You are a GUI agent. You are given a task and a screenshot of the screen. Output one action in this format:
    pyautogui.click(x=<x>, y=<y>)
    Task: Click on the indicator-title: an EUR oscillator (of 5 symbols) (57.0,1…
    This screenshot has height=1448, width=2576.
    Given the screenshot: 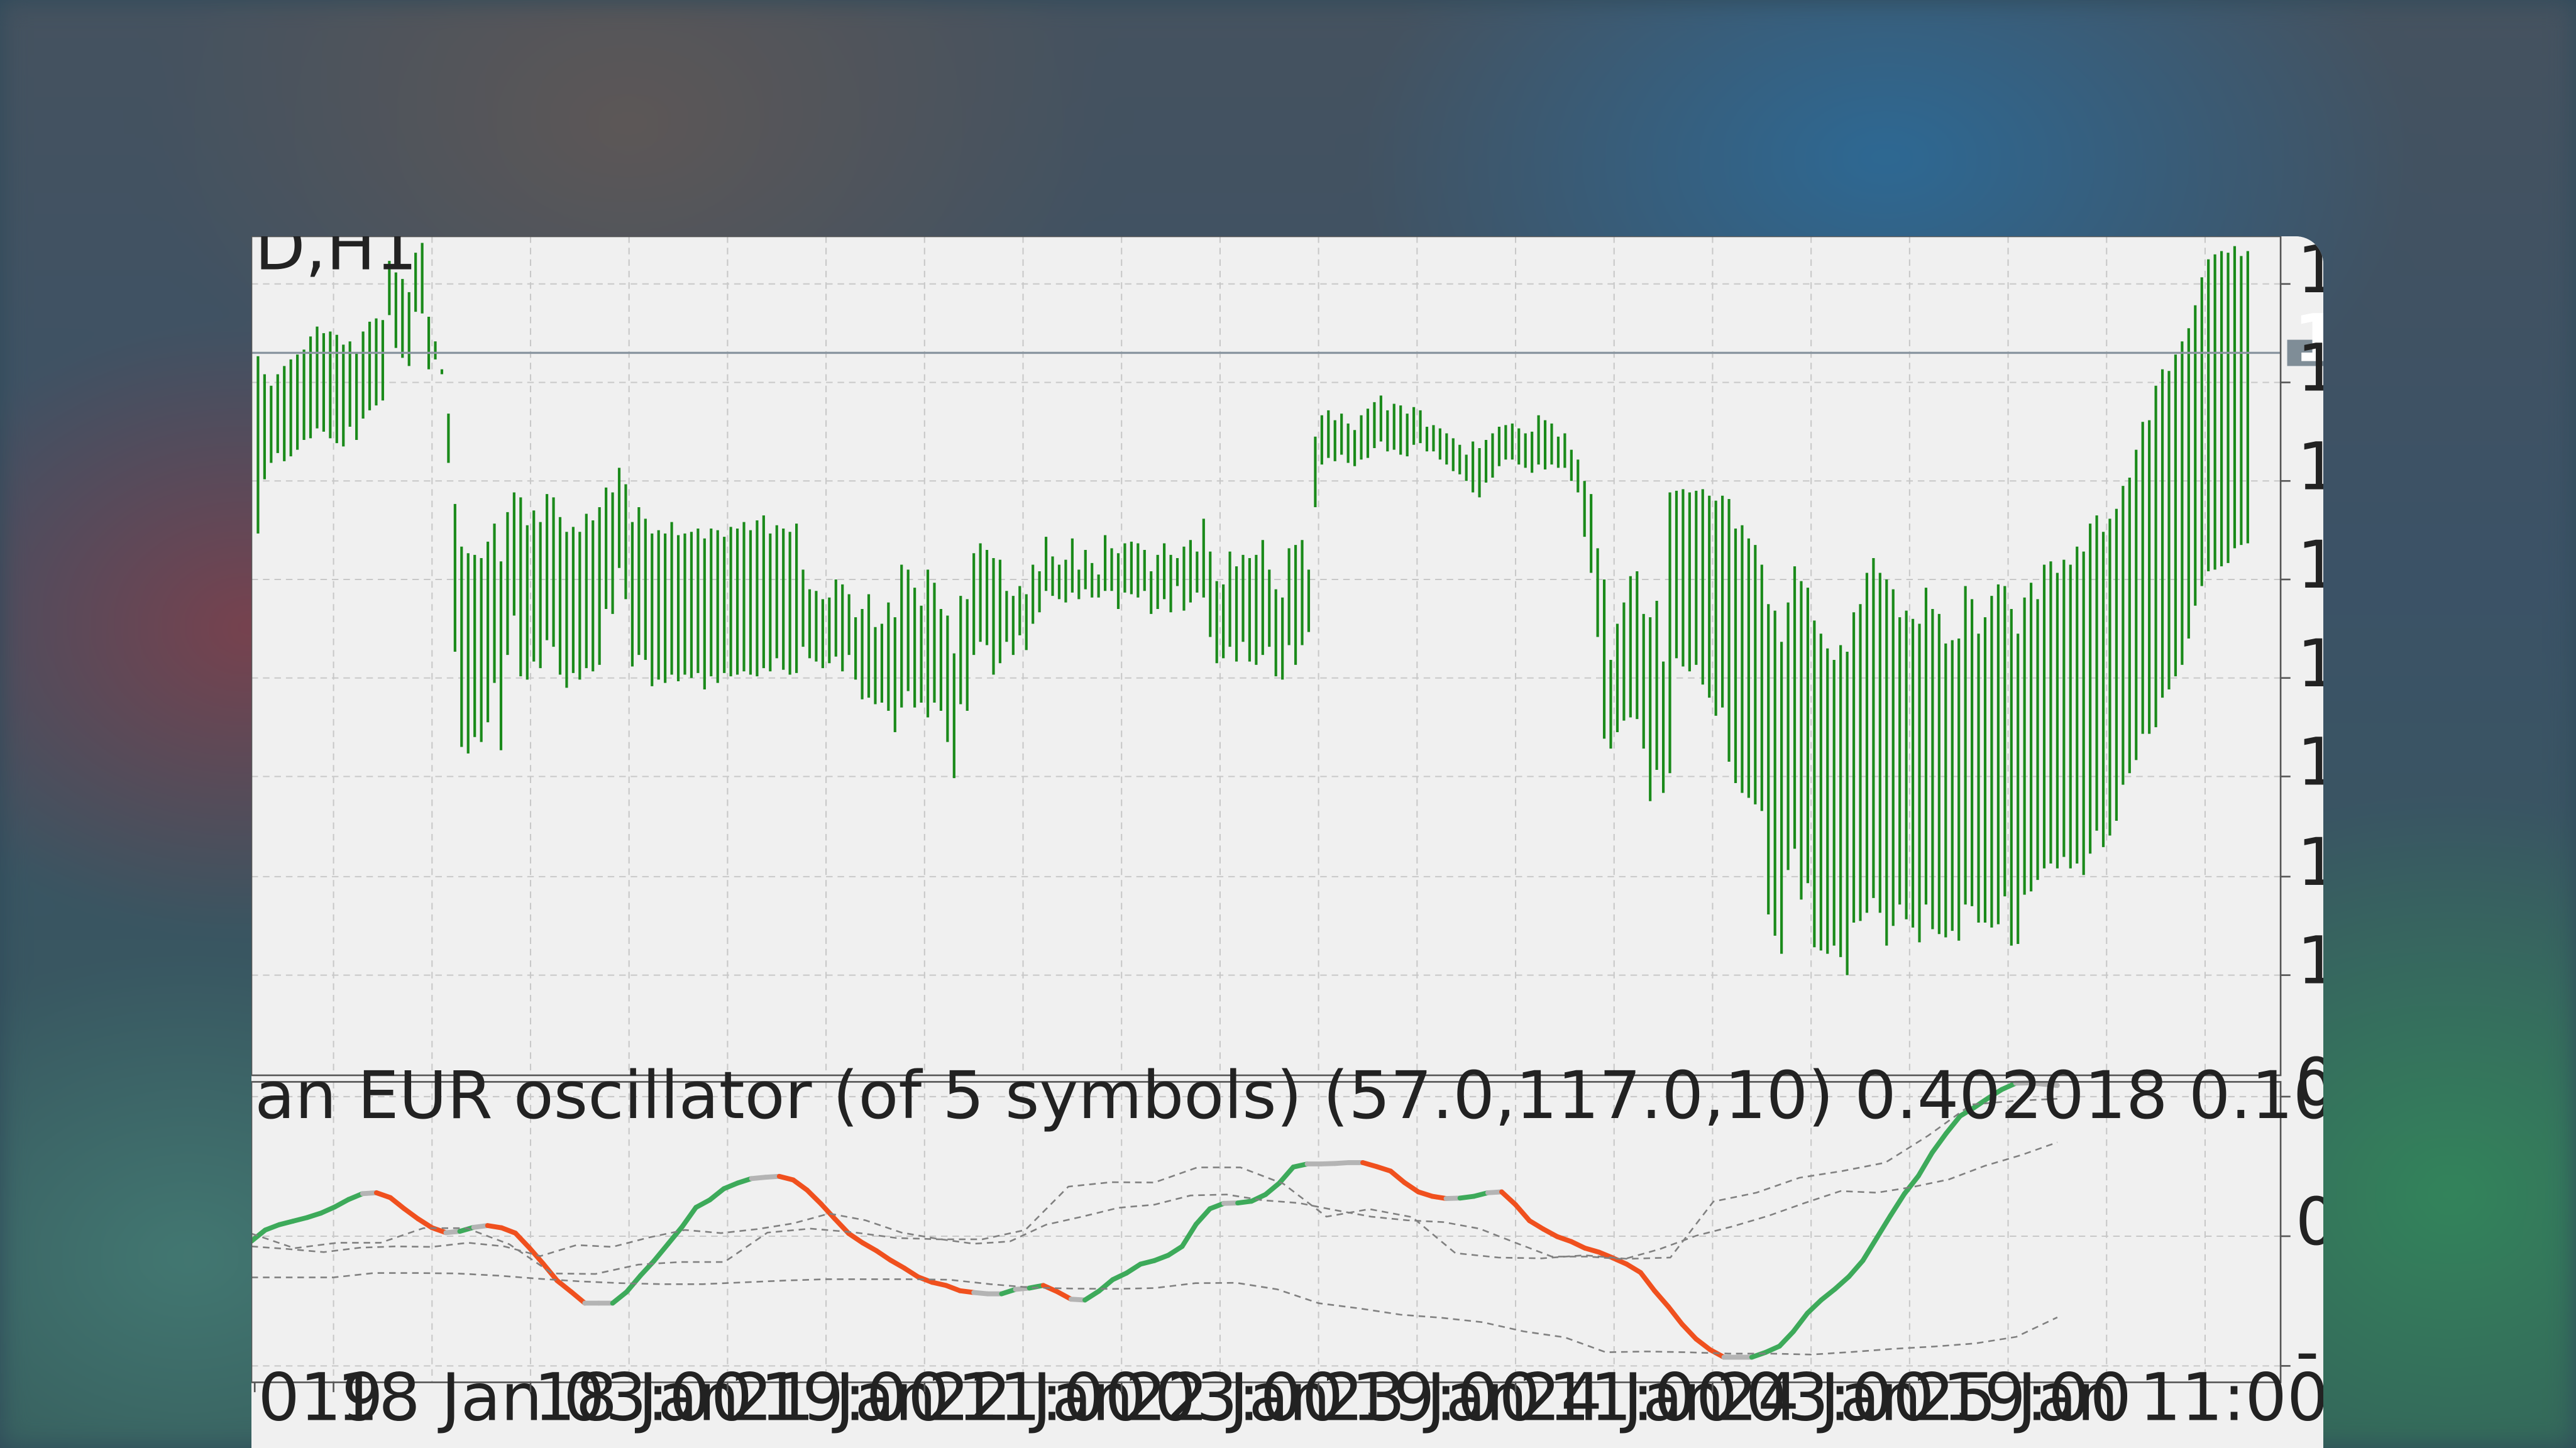 What is the action you would take?
    pyautogui.click(x=1289, y=1095)
    